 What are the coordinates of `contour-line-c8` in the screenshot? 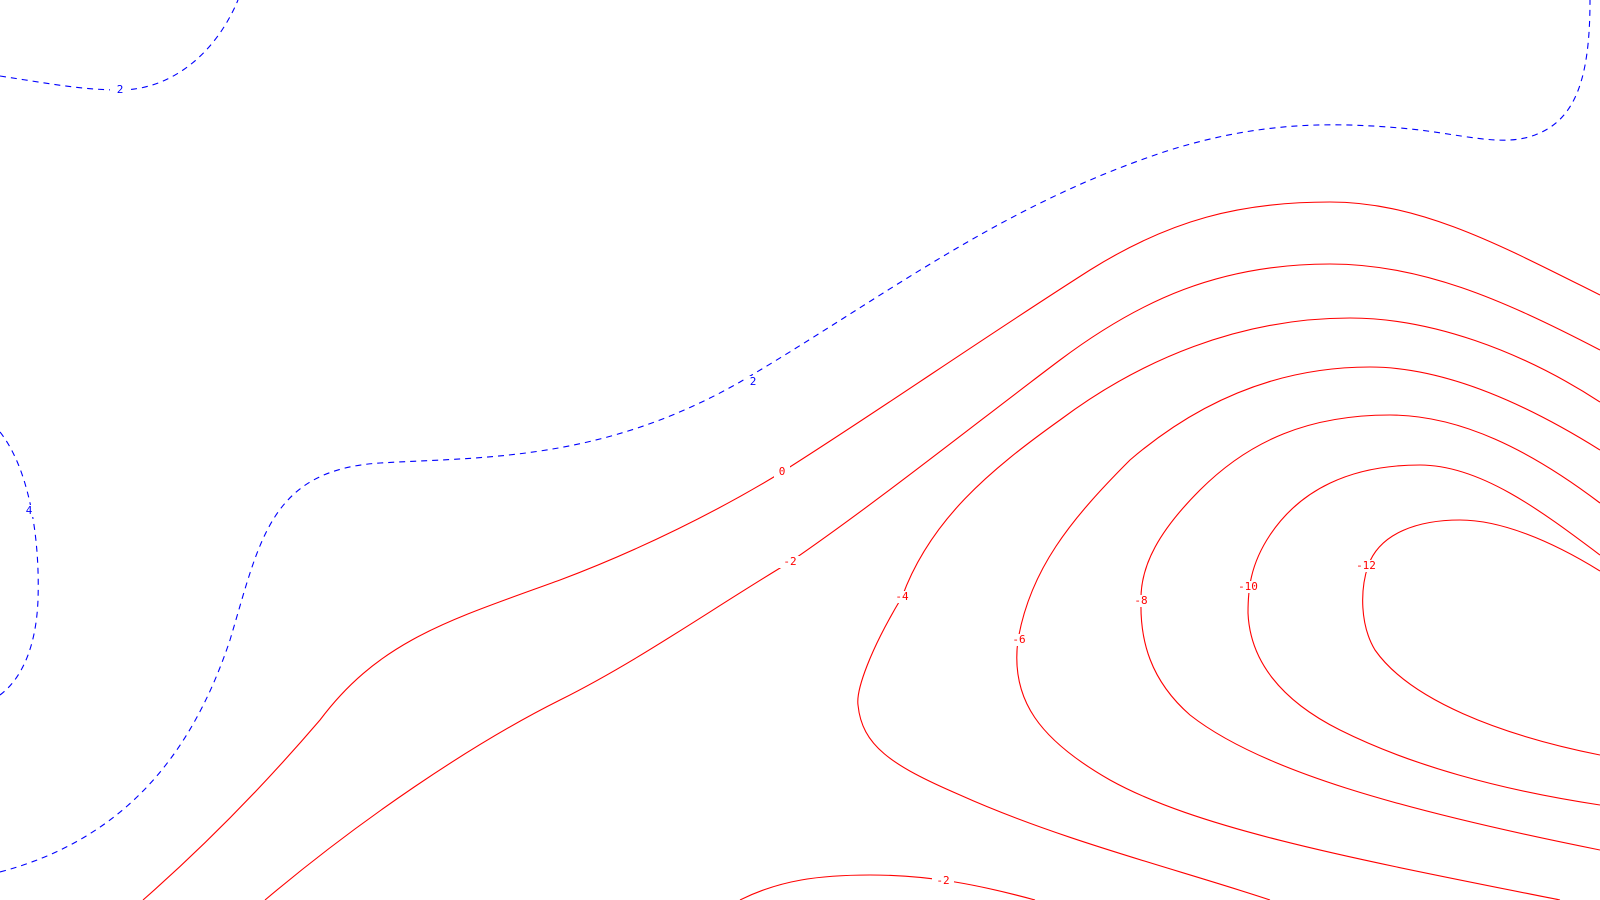 It's located at (1370, 632).